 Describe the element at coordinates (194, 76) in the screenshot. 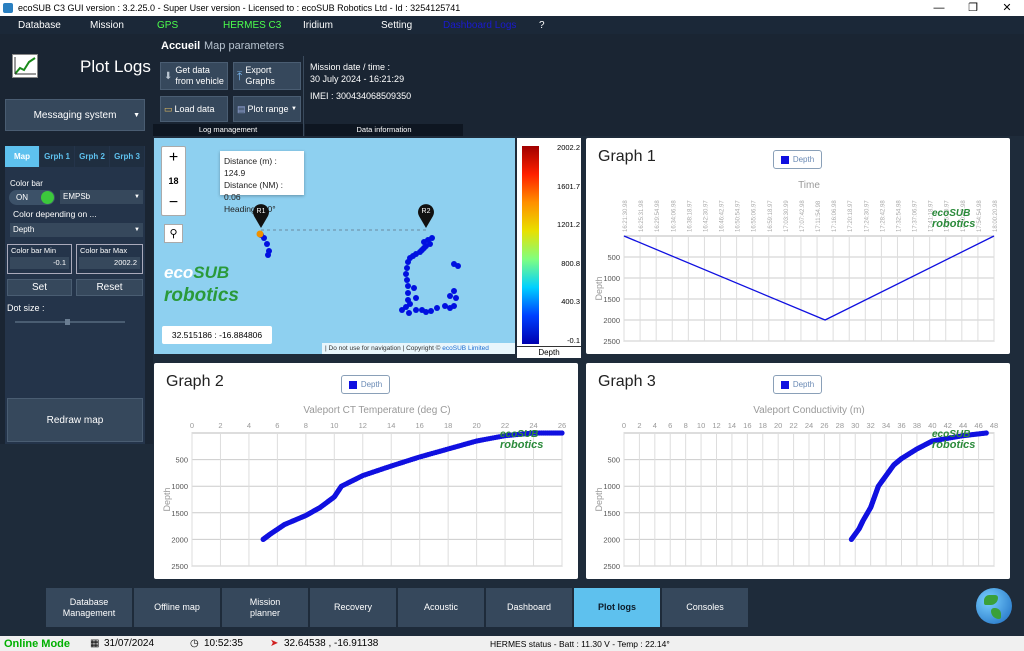

I see `get-data-button: ⬇ Get data from vehicle` at that location.